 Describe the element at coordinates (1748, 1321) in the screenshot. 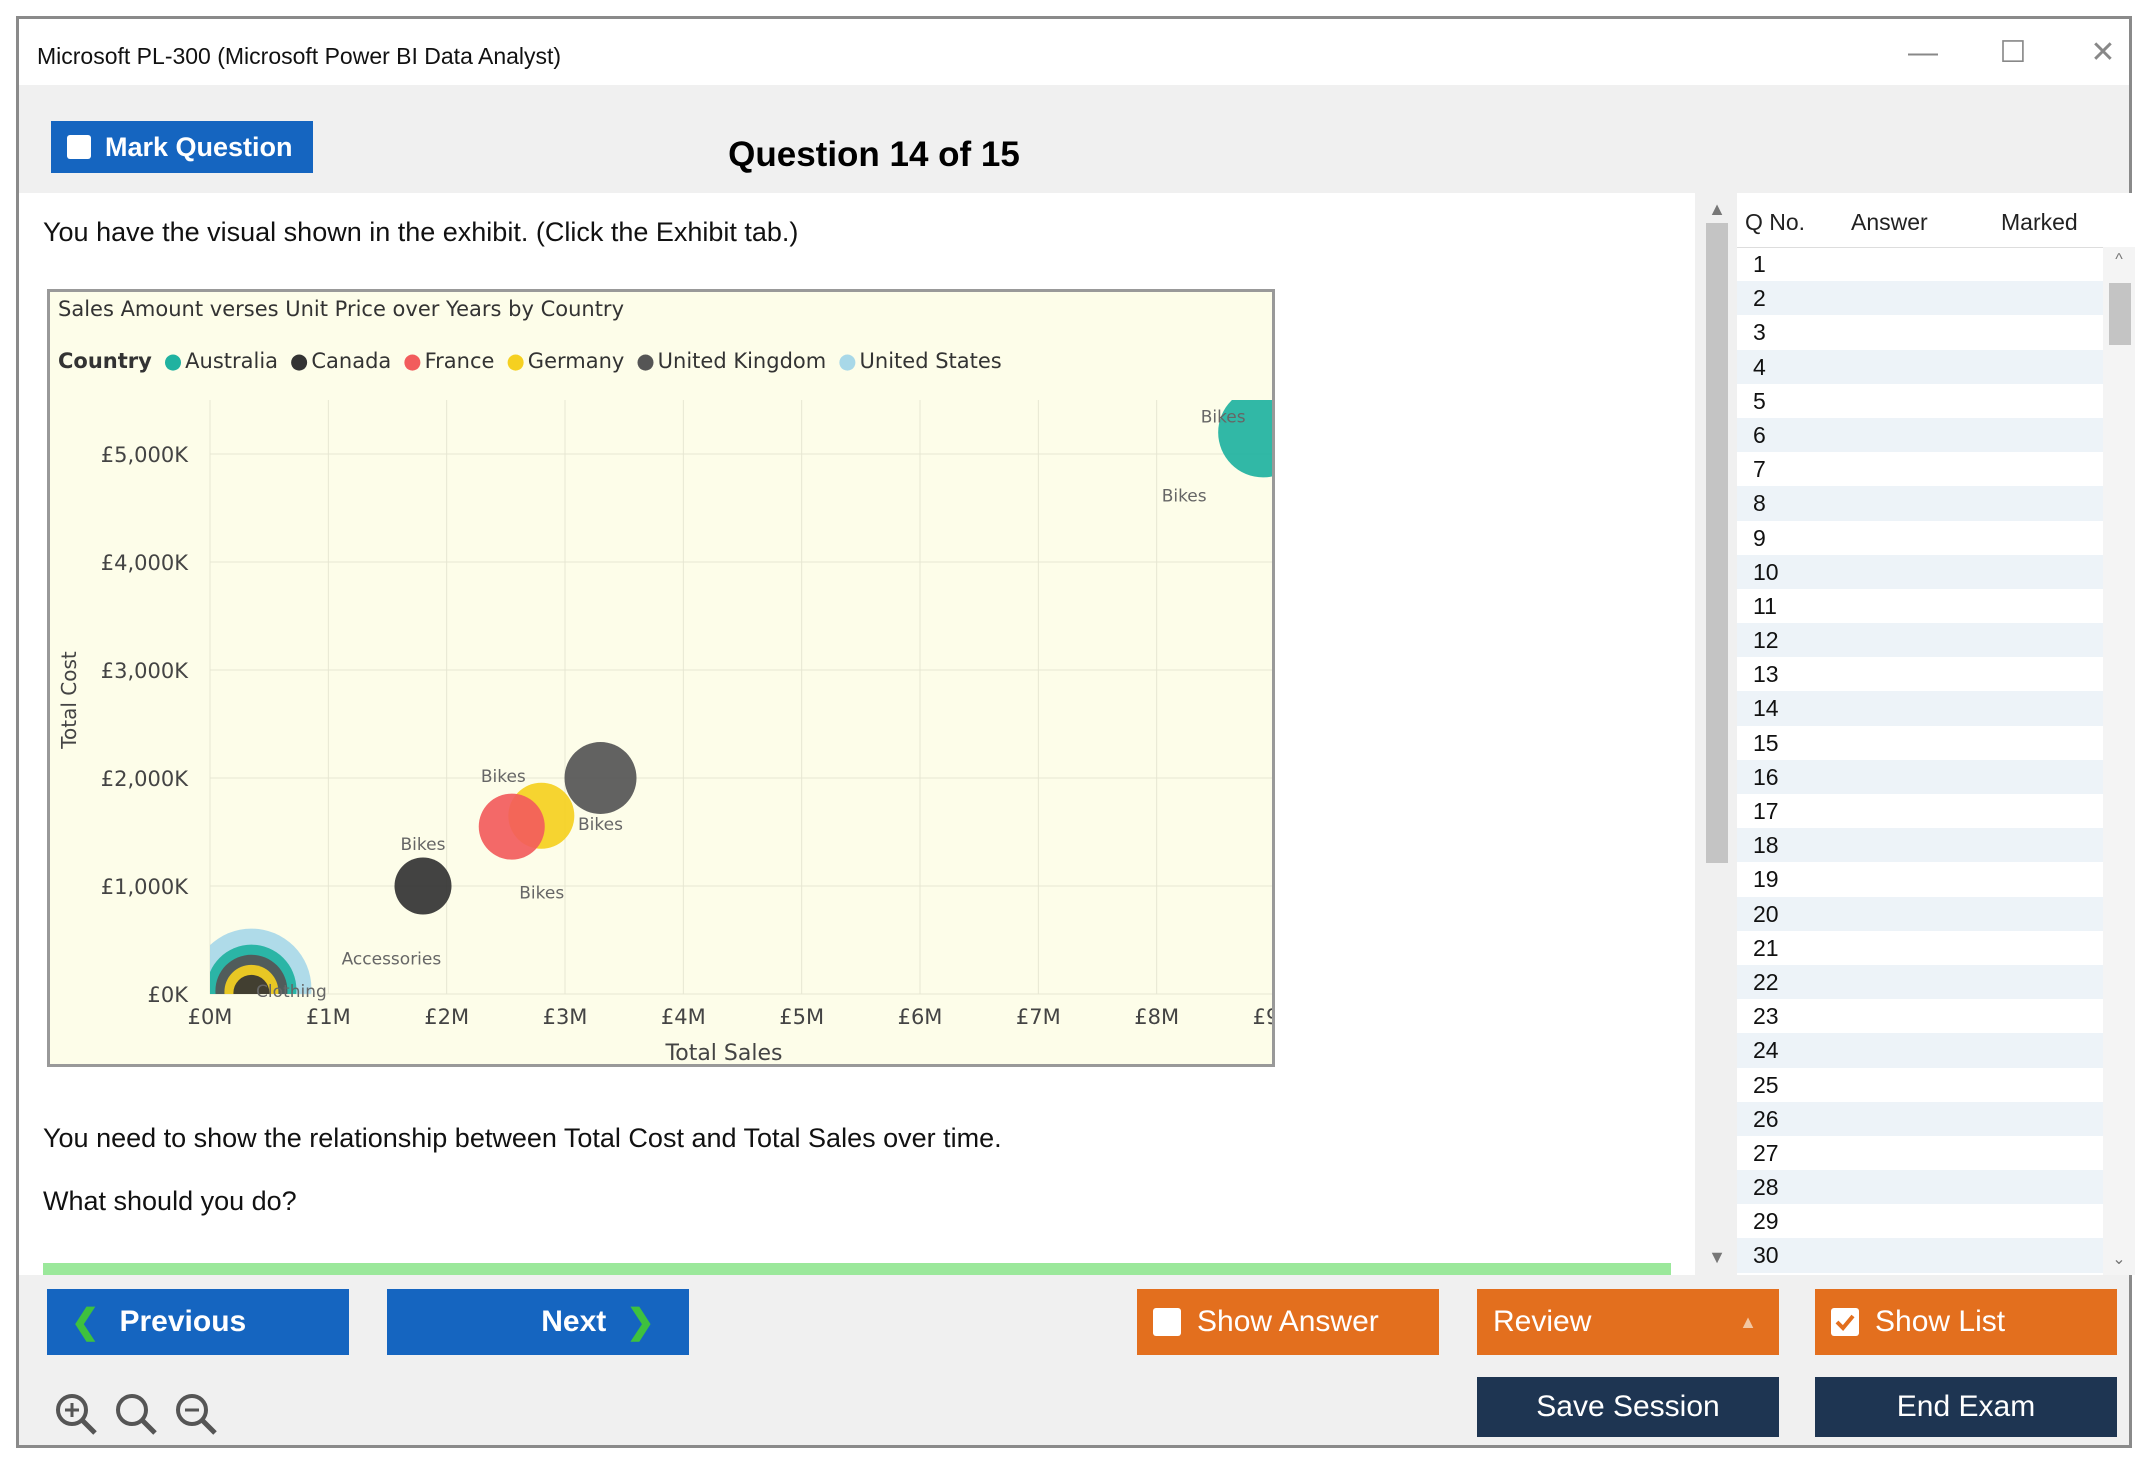

I see `caret-up-icon: ▲` at that location.